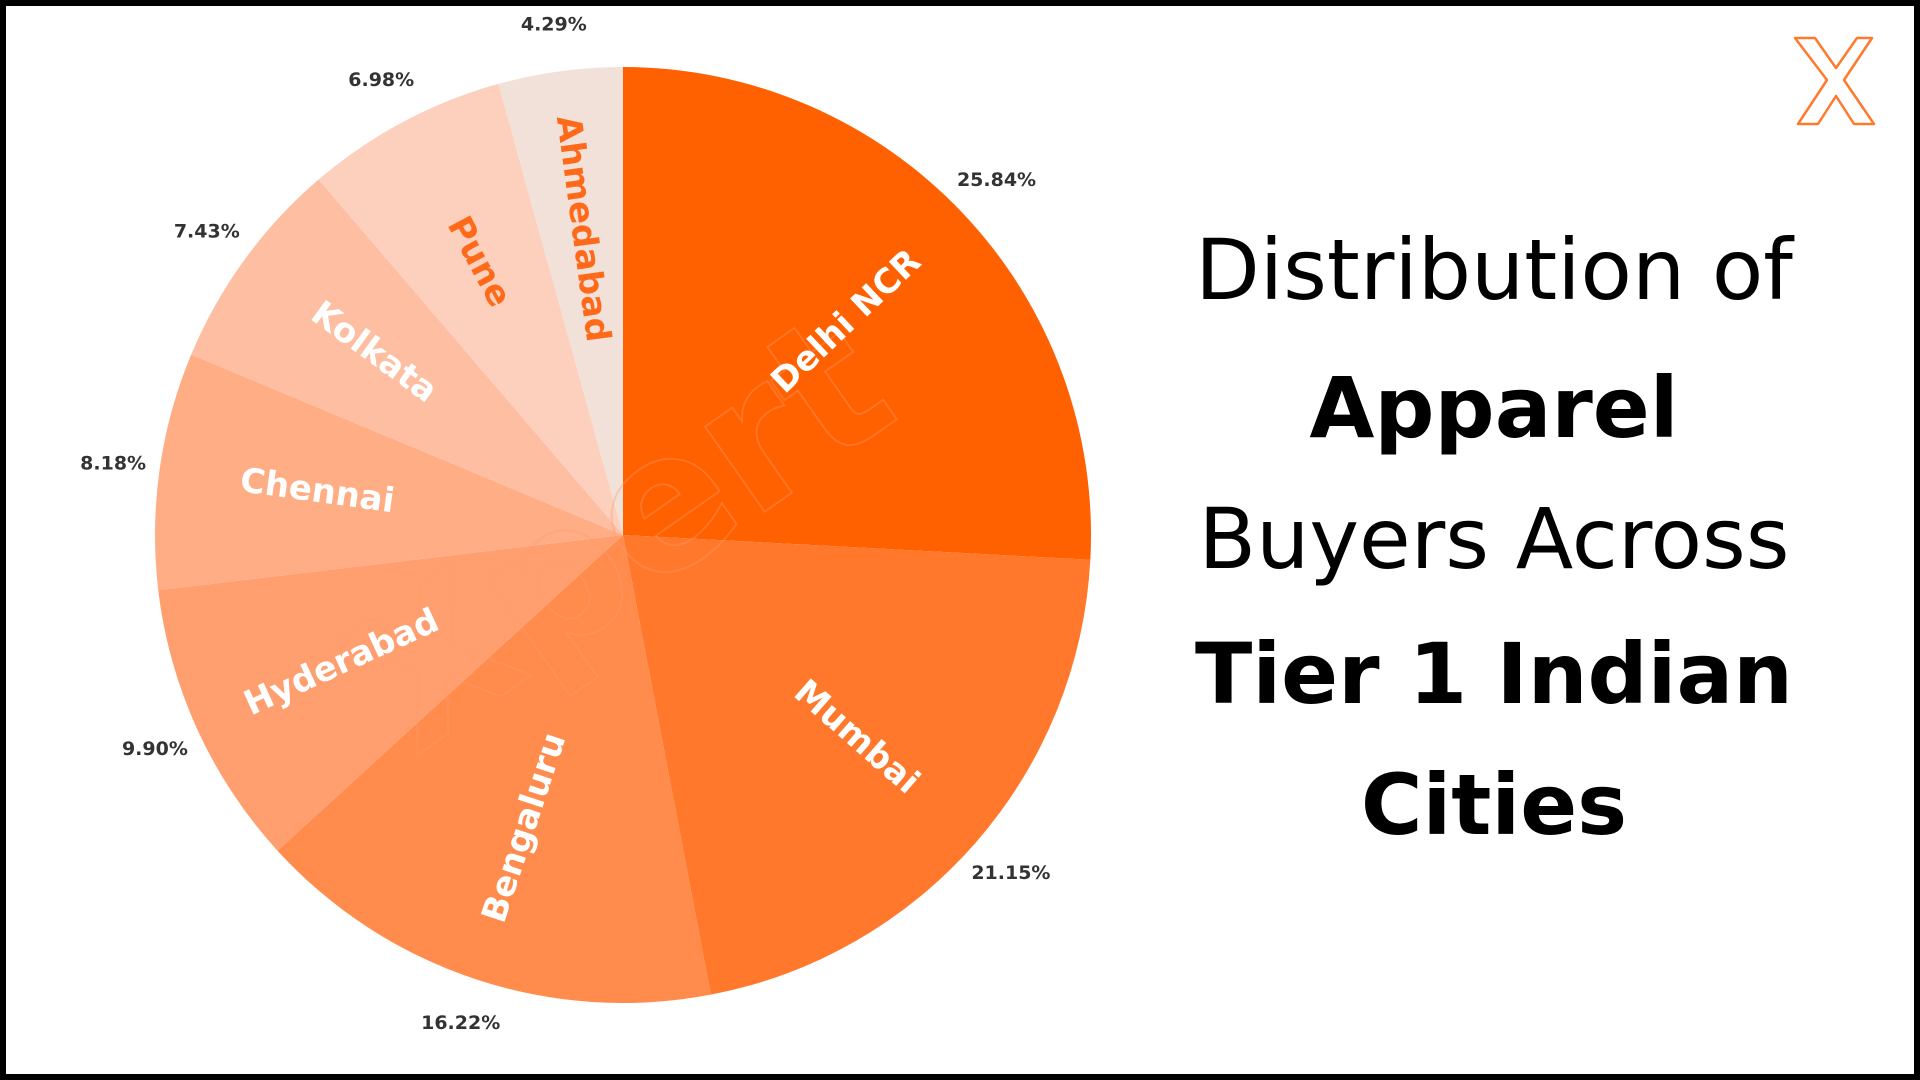 The width and height of the screenshot is (1920, 1080). I want to click on value-label: 6.98%, so click(381, 80).